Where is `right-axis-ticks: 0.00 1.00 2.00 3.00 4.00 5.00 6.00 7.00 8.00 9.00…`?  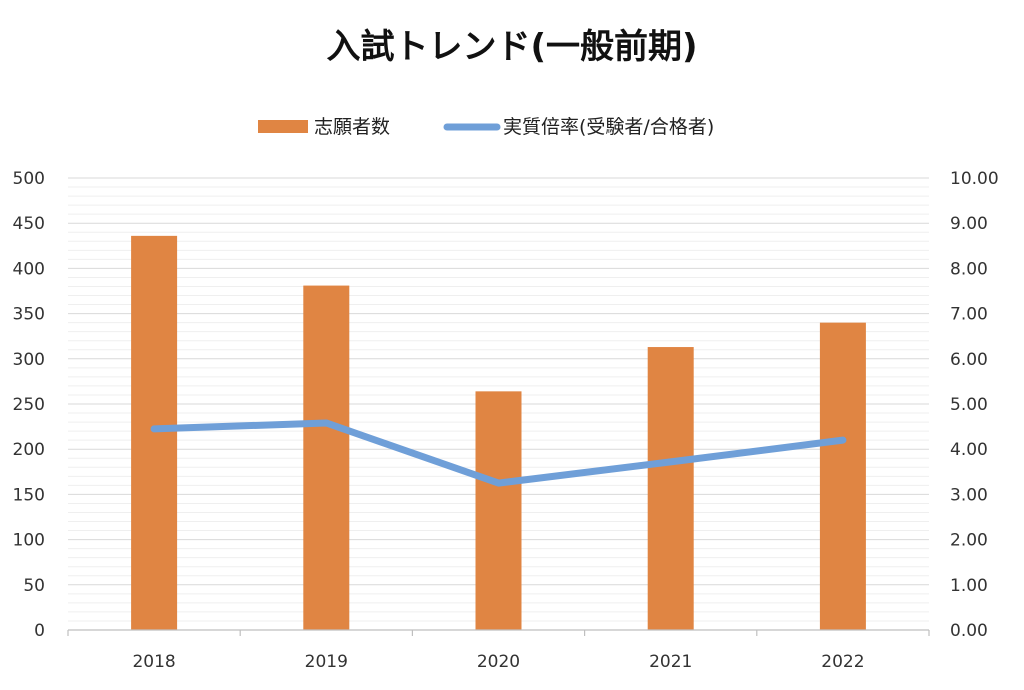
right-axis-ticks: 0.00 1.00 2.00 3.00 4.00 5.00 6.00 7.00 8.00 9.00… is located at coordinates (974, 405).